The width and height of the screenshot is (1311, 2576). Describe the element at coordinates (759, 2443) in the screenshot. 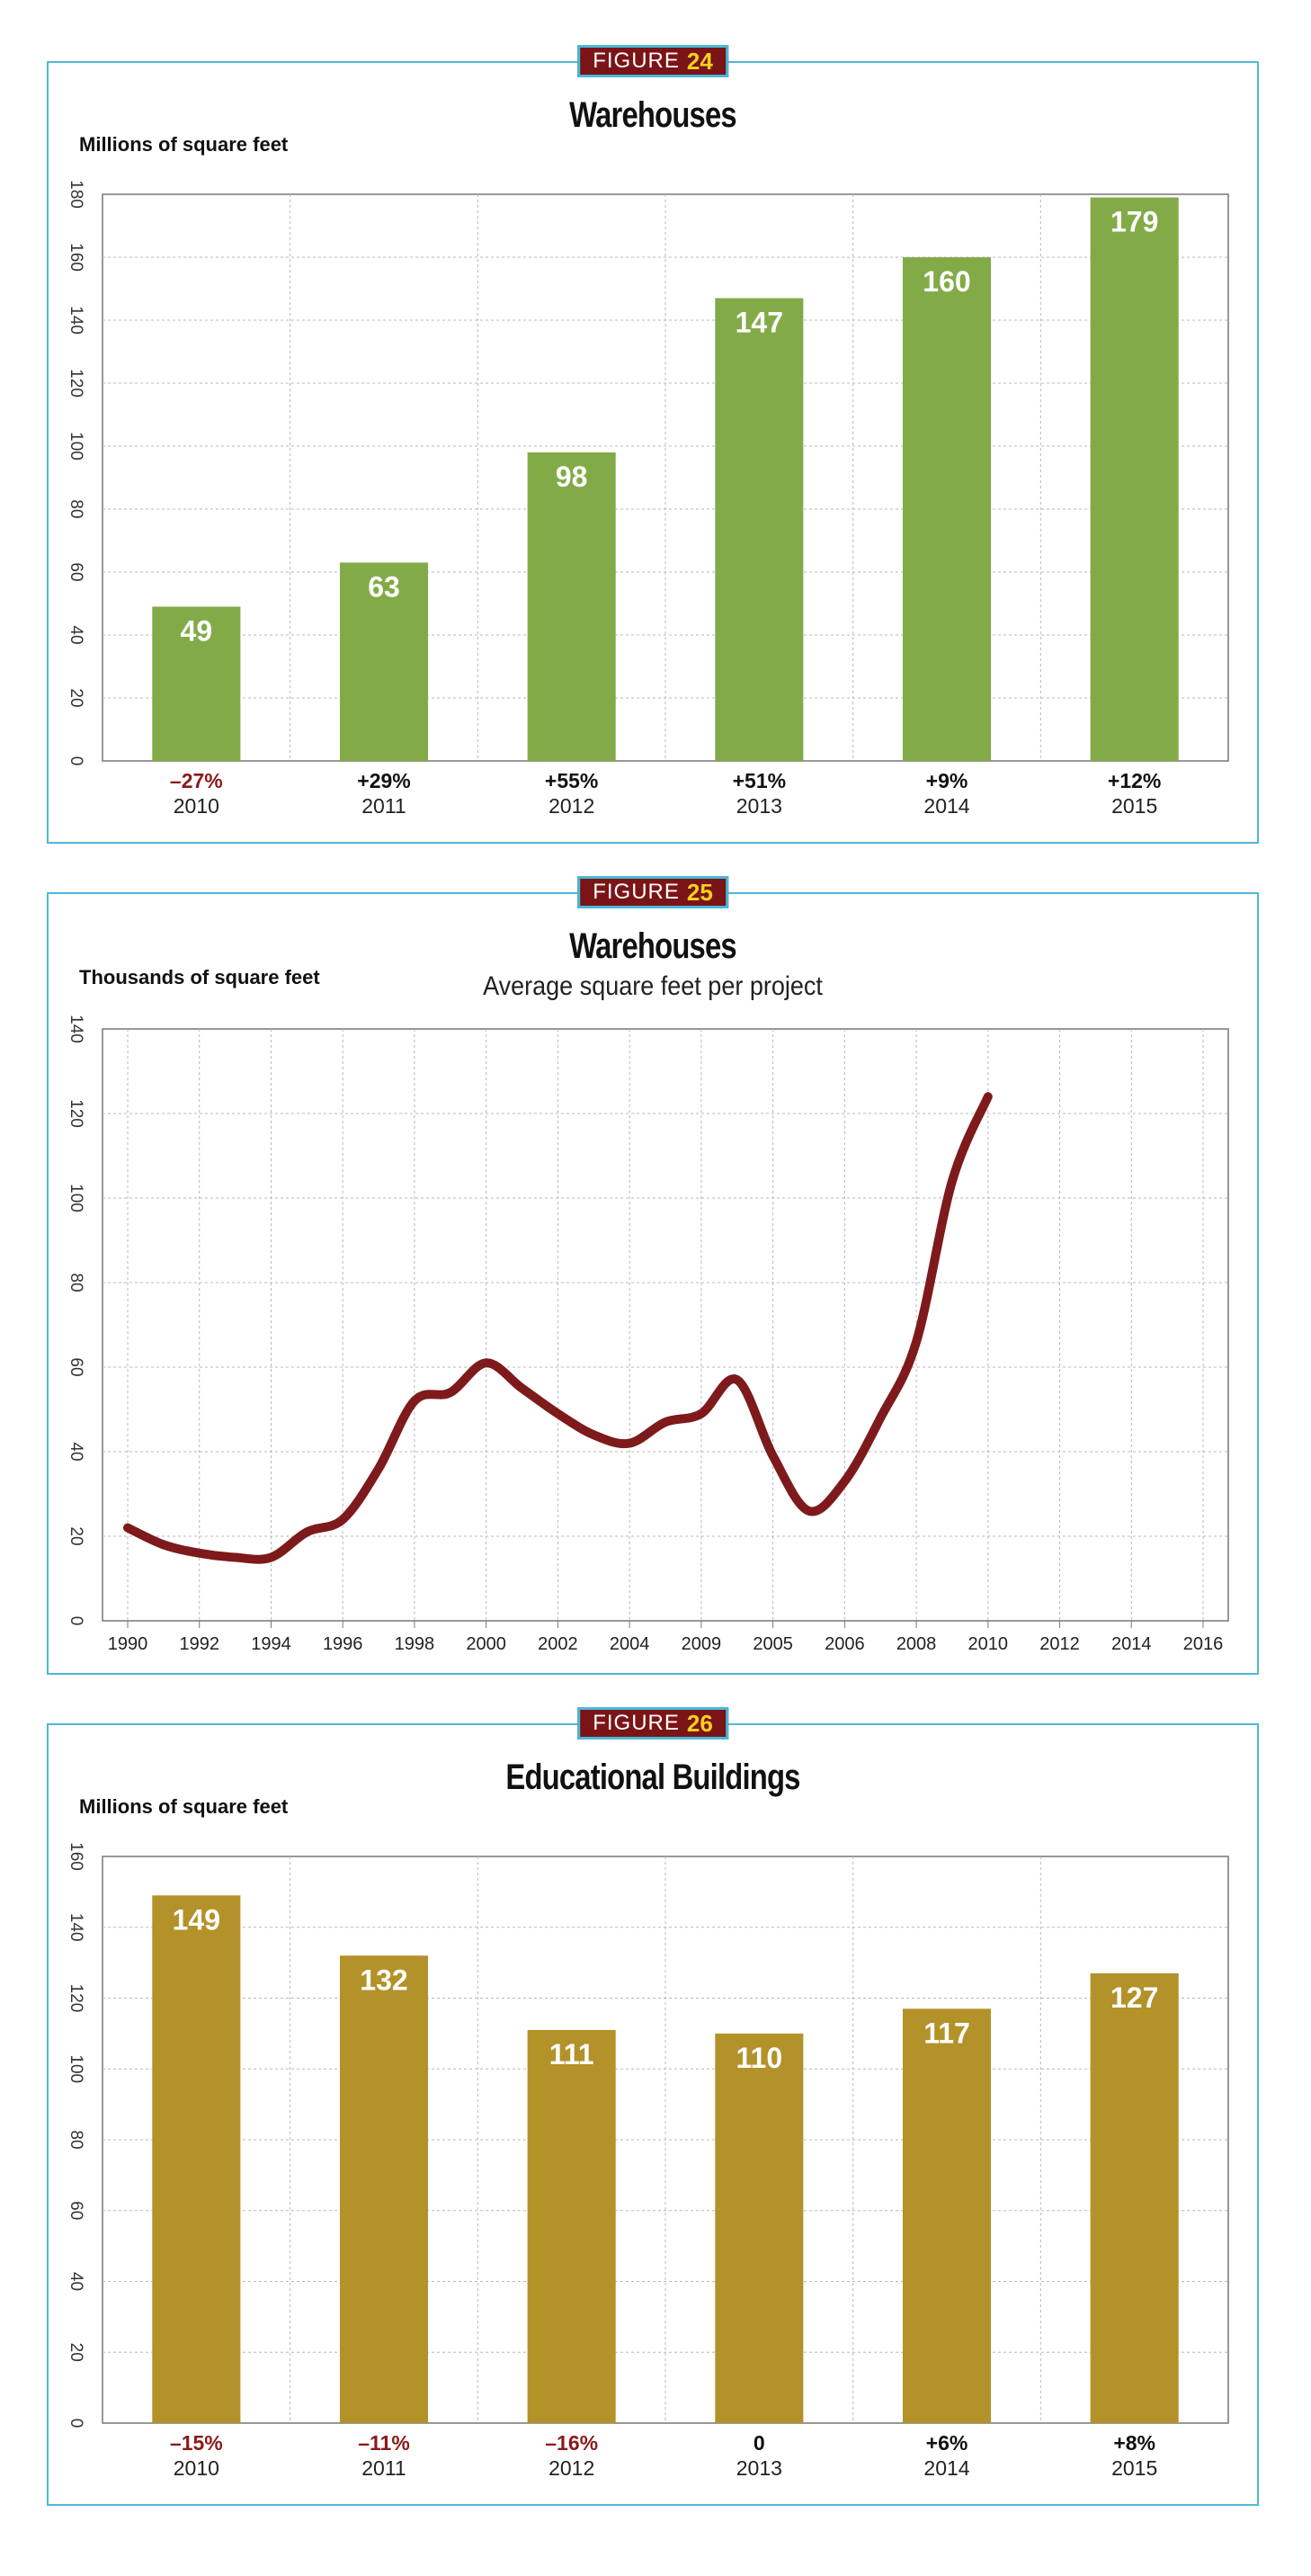

I see `percent-change-label: 0` at that location.